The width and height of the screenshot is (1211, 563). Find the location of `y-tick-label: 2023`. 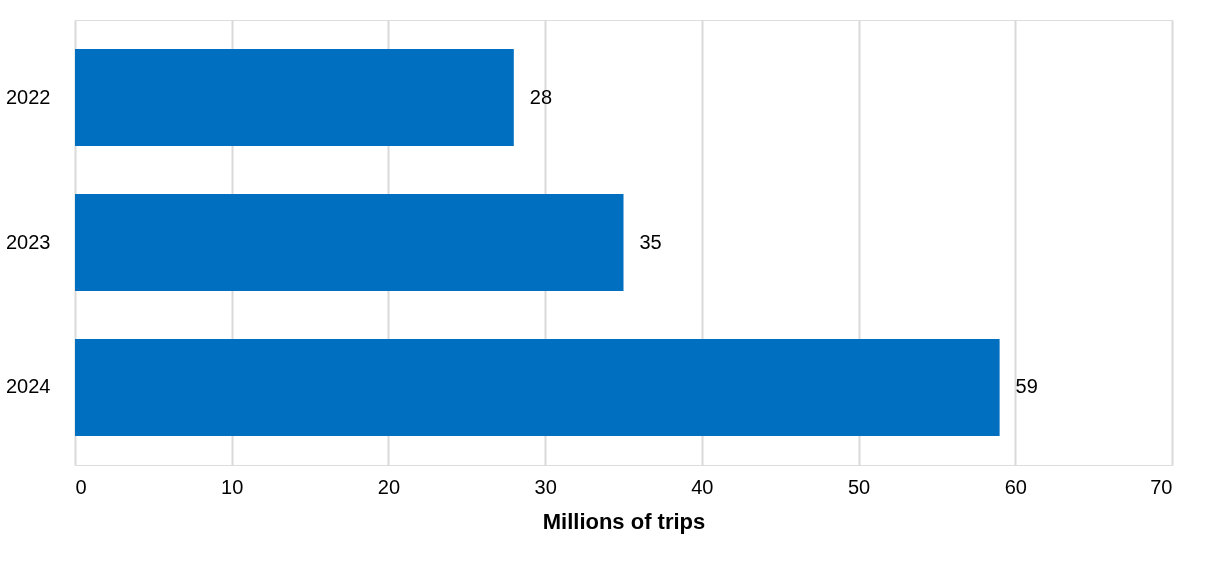

y-tick-label: 2023 is located at coordinates (28, 241).